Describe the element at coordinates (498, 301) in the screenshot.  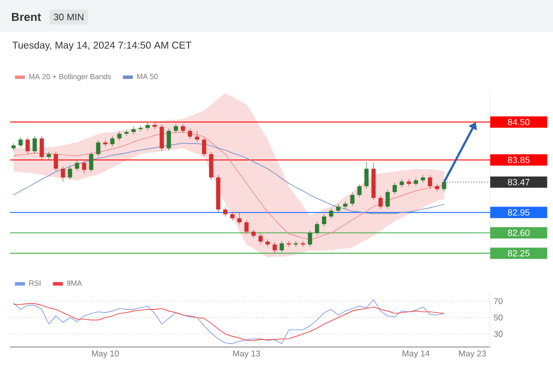
I see `y-tick-label: 70` at that location.